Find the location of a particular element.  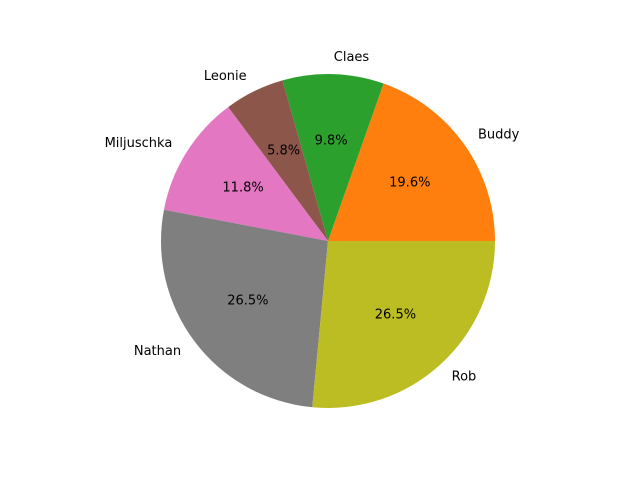

slice-label-claes: Claes is located at coordinates (352, 57).